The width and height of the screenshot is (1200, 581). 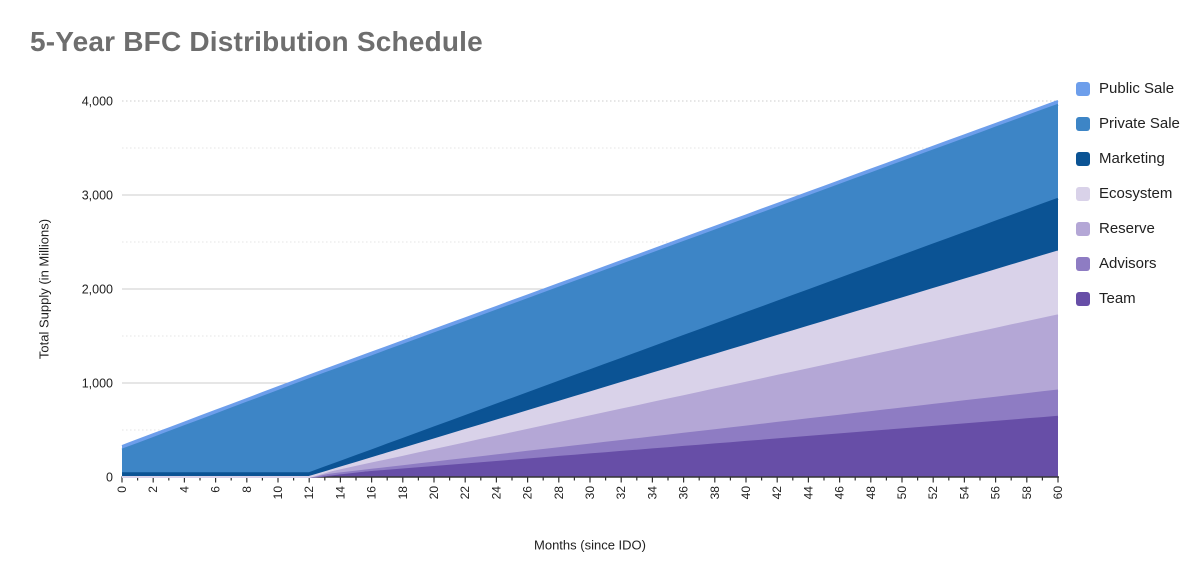 What do you see at coordinates (1058, 493) in the screenshot?
I see `x-tick-label: 60` at bounding box center [1058, 493].